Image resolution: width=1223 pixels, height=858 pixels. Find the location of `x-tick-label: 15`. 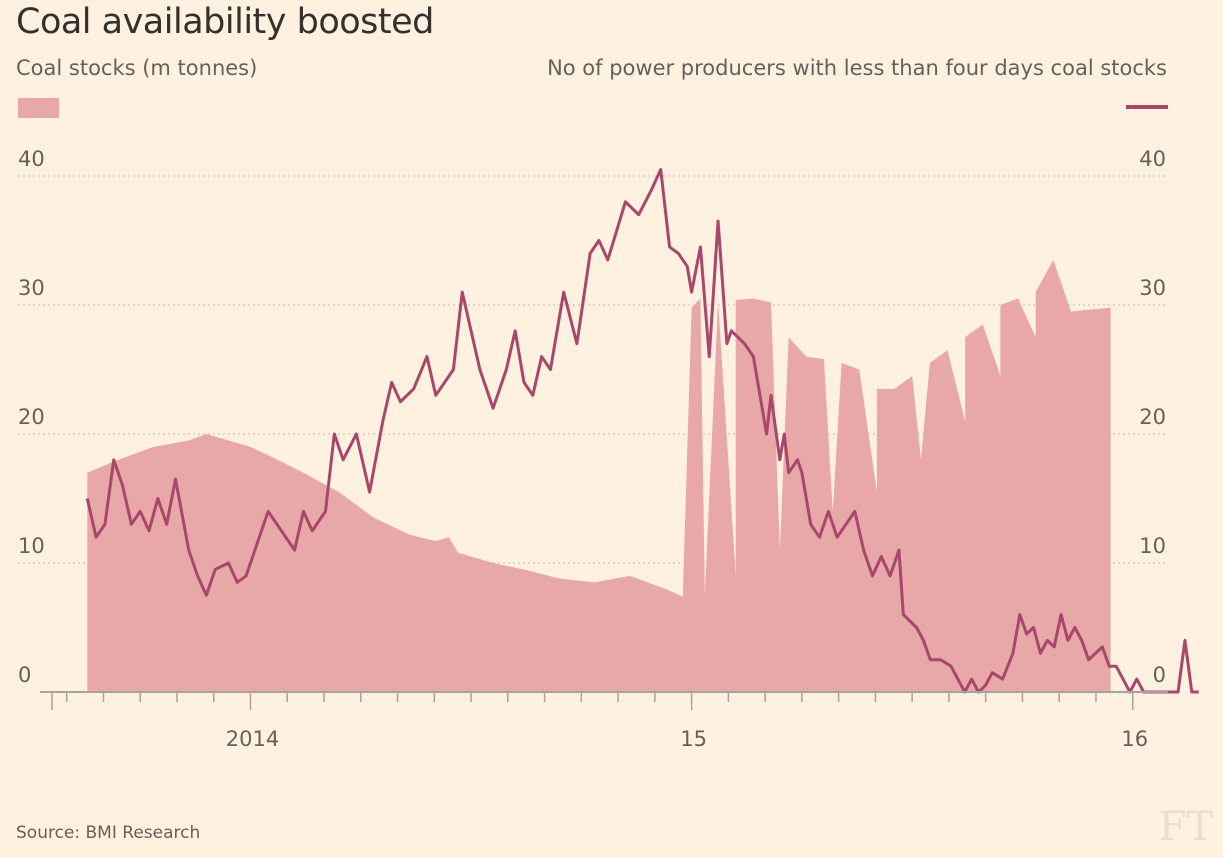

x-tick-label: 15 is located at coordinates (693, 739).